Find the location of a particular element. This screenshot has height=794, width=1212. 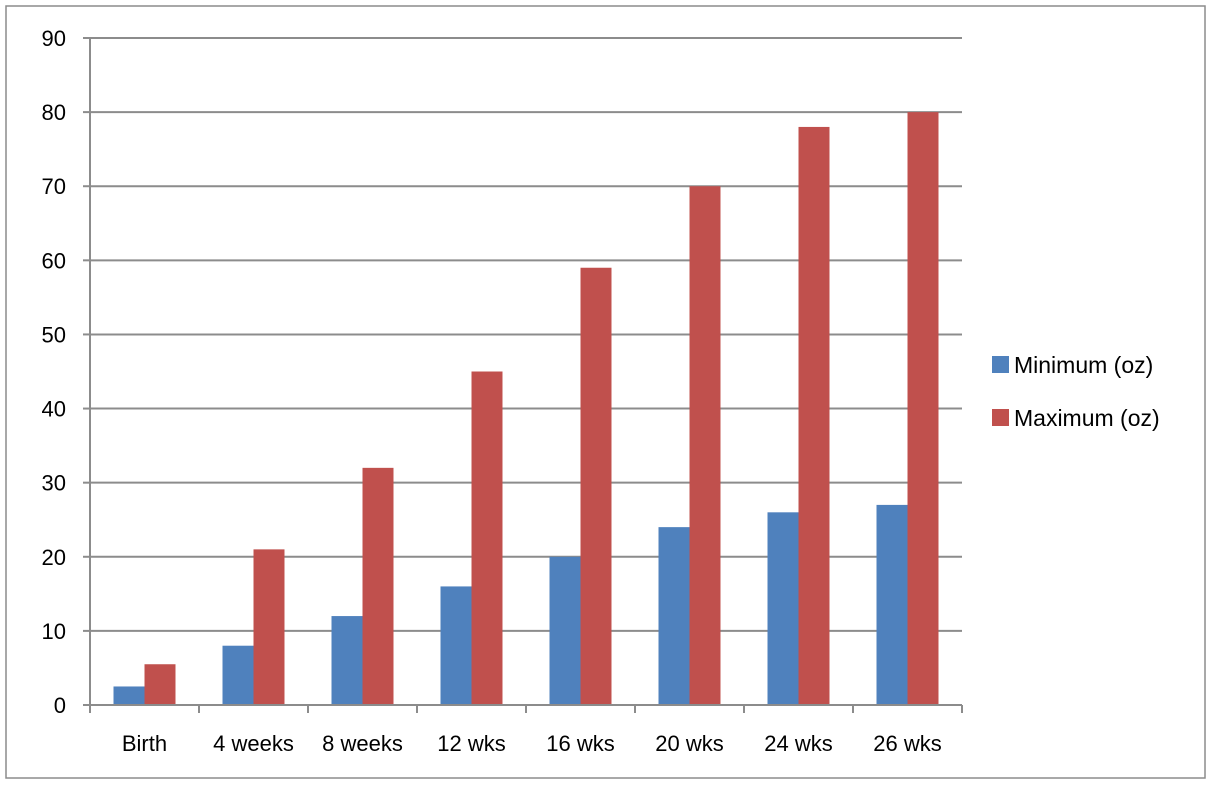

y-tick-label: 90 is located at coordinates (54, 38).